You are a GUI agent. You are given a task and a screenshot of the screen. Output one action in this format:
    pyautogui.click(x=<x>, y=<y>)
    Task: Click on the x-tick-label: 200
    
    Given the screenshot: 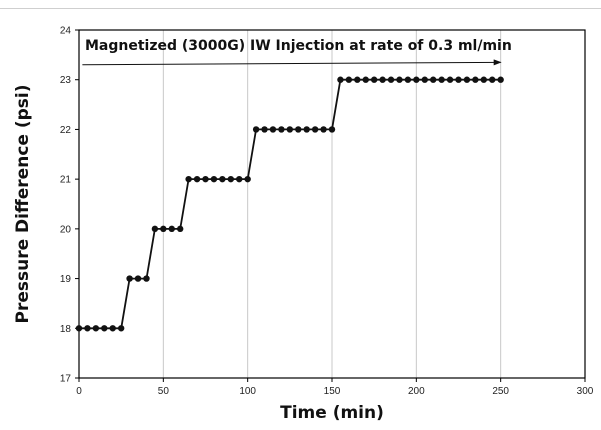 What is the action you would take?
    pyautogui.click(x=416, y=391)
    